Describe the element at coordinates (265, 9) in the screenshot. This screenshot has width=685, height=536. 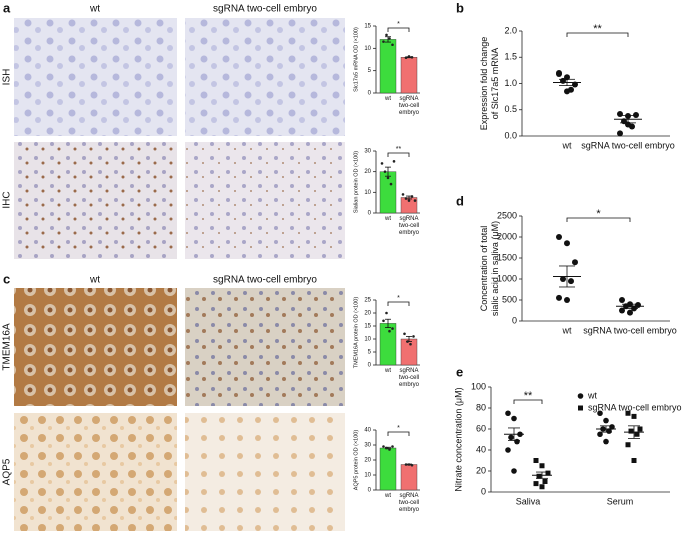
I see `column-label: sgRNA two-cell embryo` at that location.